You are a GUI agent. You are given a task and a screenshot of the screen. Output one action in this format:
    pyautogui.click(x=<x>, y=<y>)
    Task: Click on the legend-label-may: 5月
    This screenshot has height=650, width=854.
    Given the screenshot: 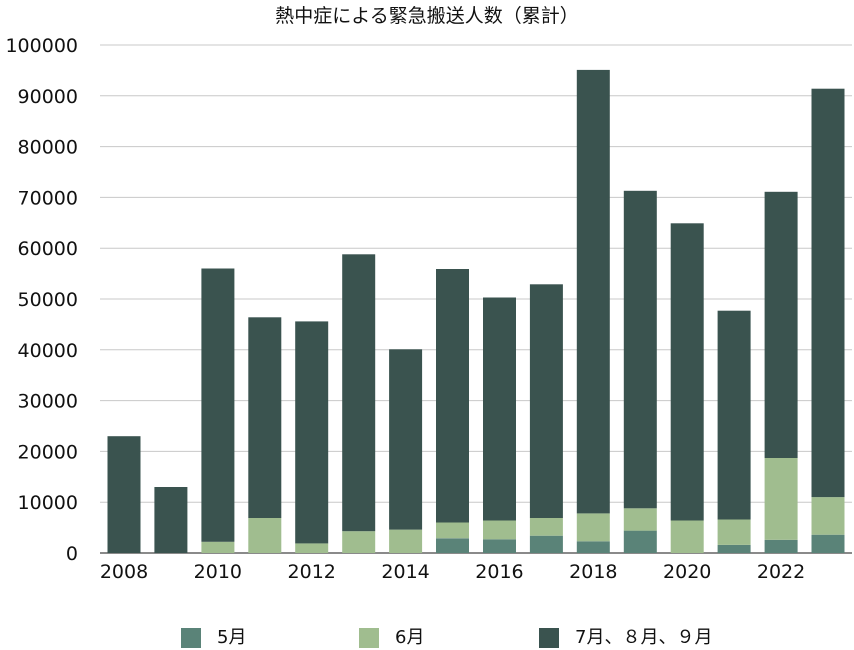 What is the action you would take?
    pyautogui.click(x=232, y=637)
    